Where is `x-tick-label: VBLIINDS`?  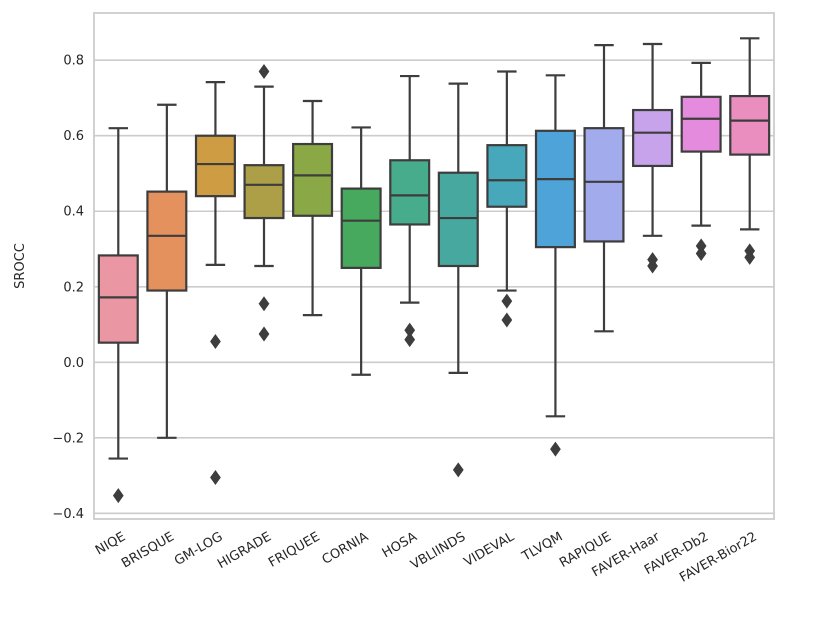 x-tick-label: VBLIINDS is located at coordinates (438, 550).